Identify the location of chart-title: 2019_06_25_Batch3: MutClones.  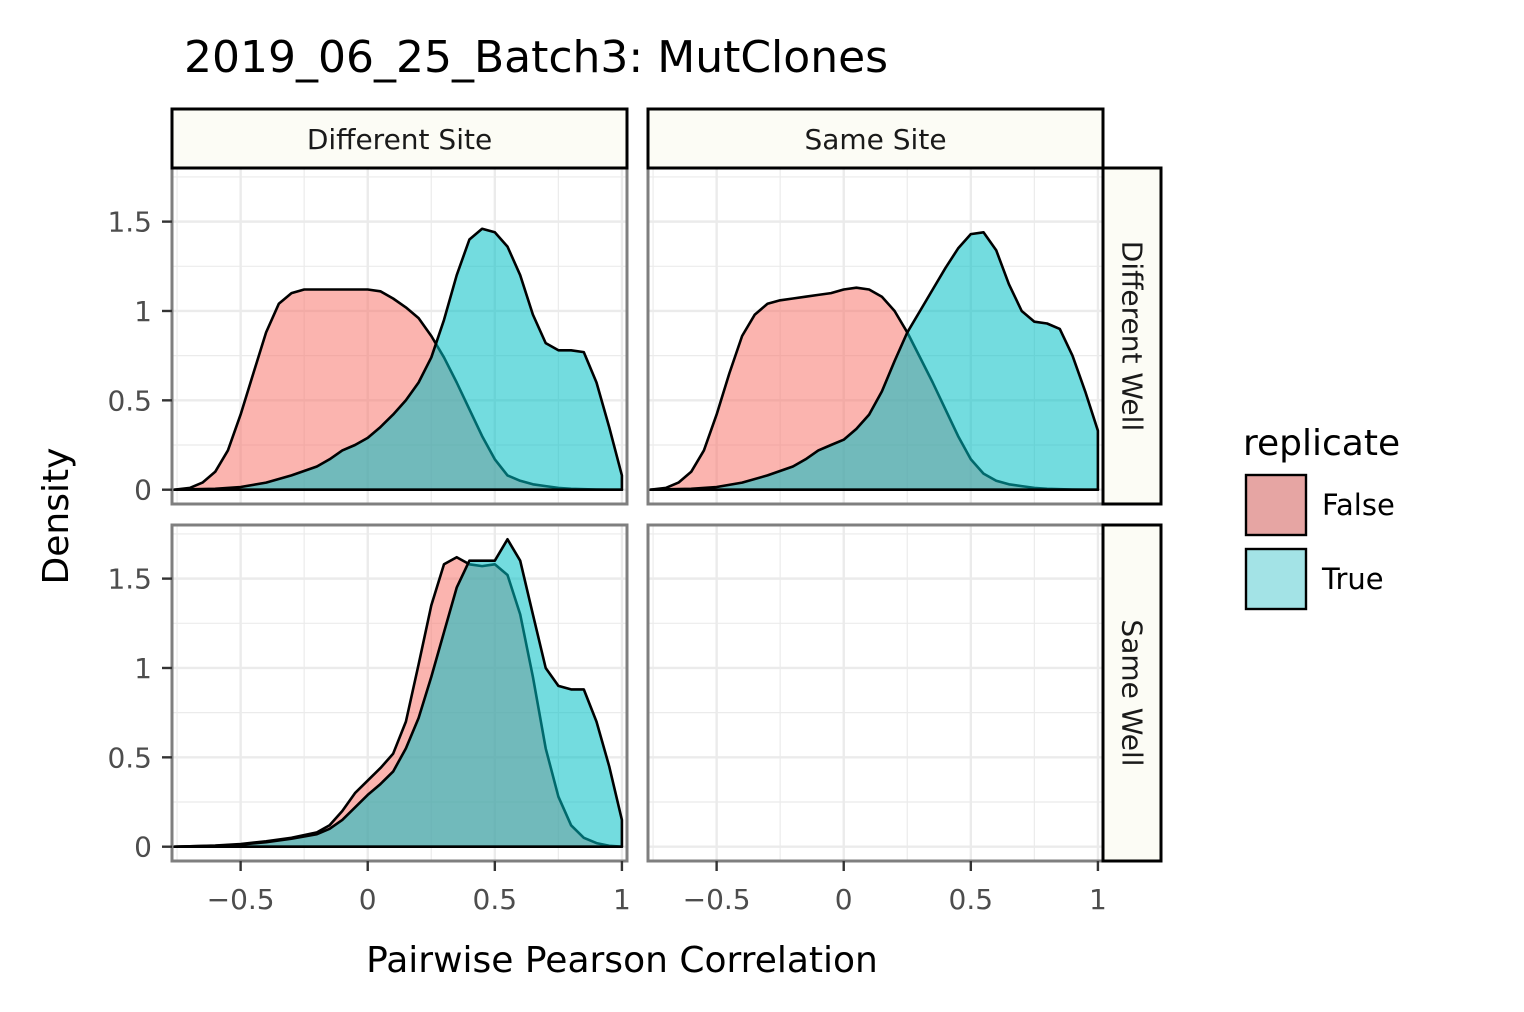
(536, 57).